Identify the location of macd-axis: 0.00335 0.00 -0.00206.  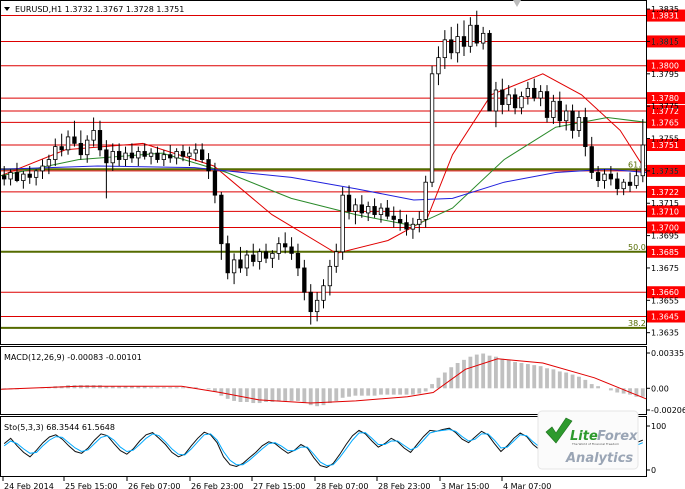
(665, 382).